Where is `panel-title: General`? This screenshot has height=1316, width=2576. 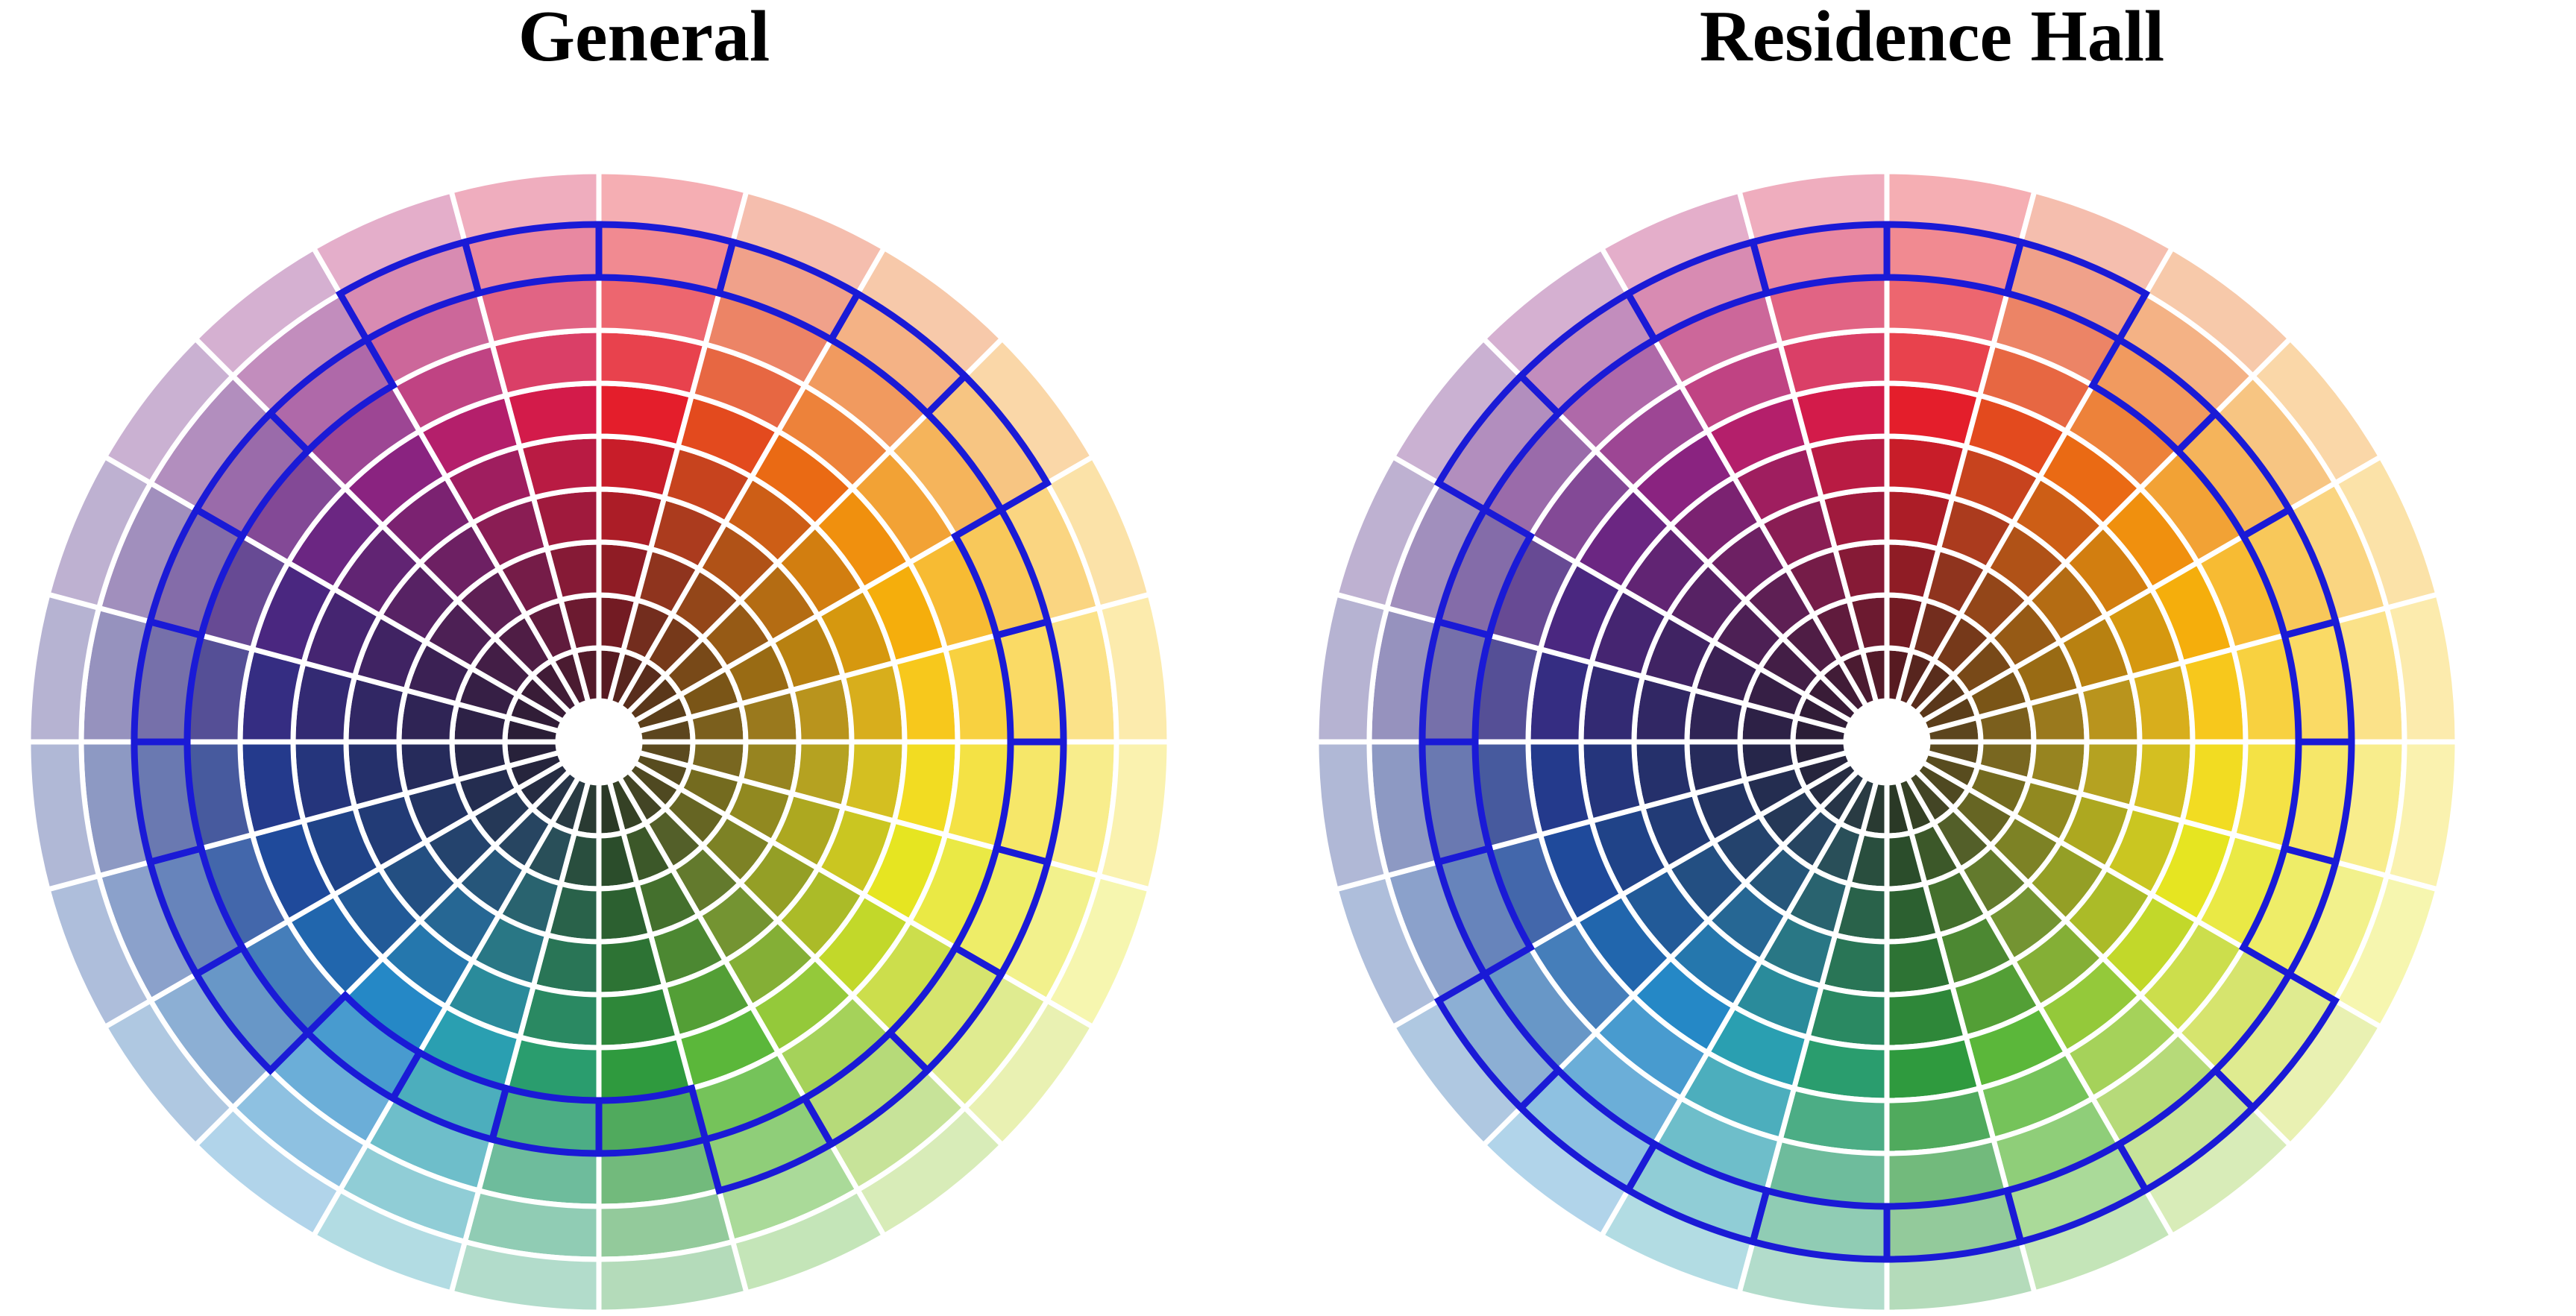
panel-title: General is located at coordinates (644, 38).